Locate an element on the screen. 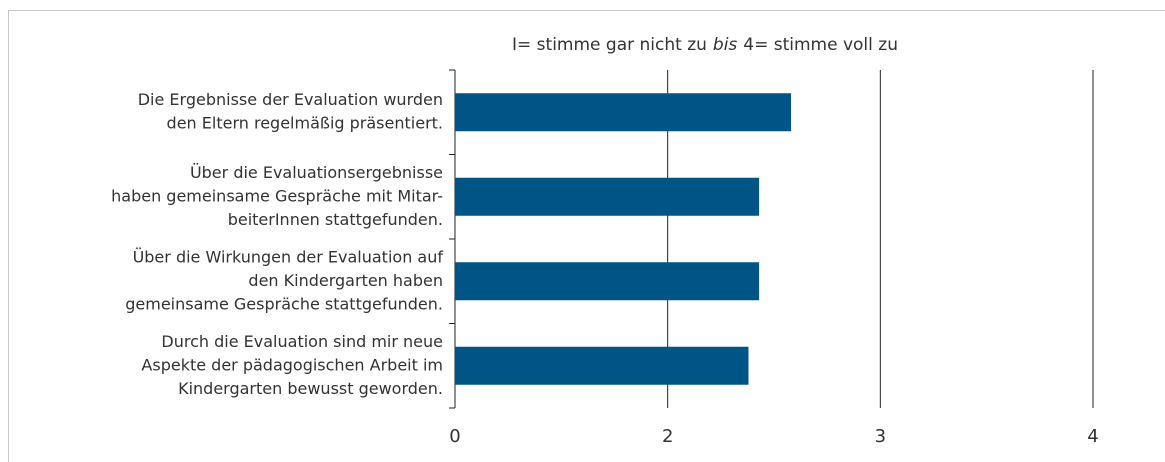  title-part: I= stimme gar nicht zu is located at coordinates (609, 45).